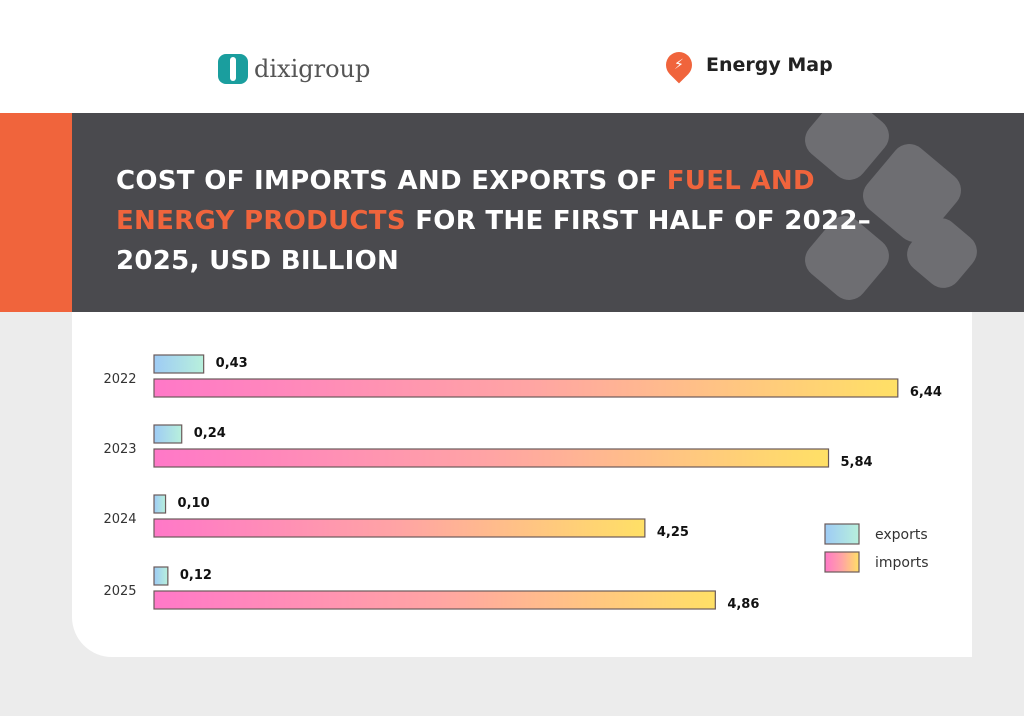  I want to click on legend-label-exports: exports, so click(901, 535).